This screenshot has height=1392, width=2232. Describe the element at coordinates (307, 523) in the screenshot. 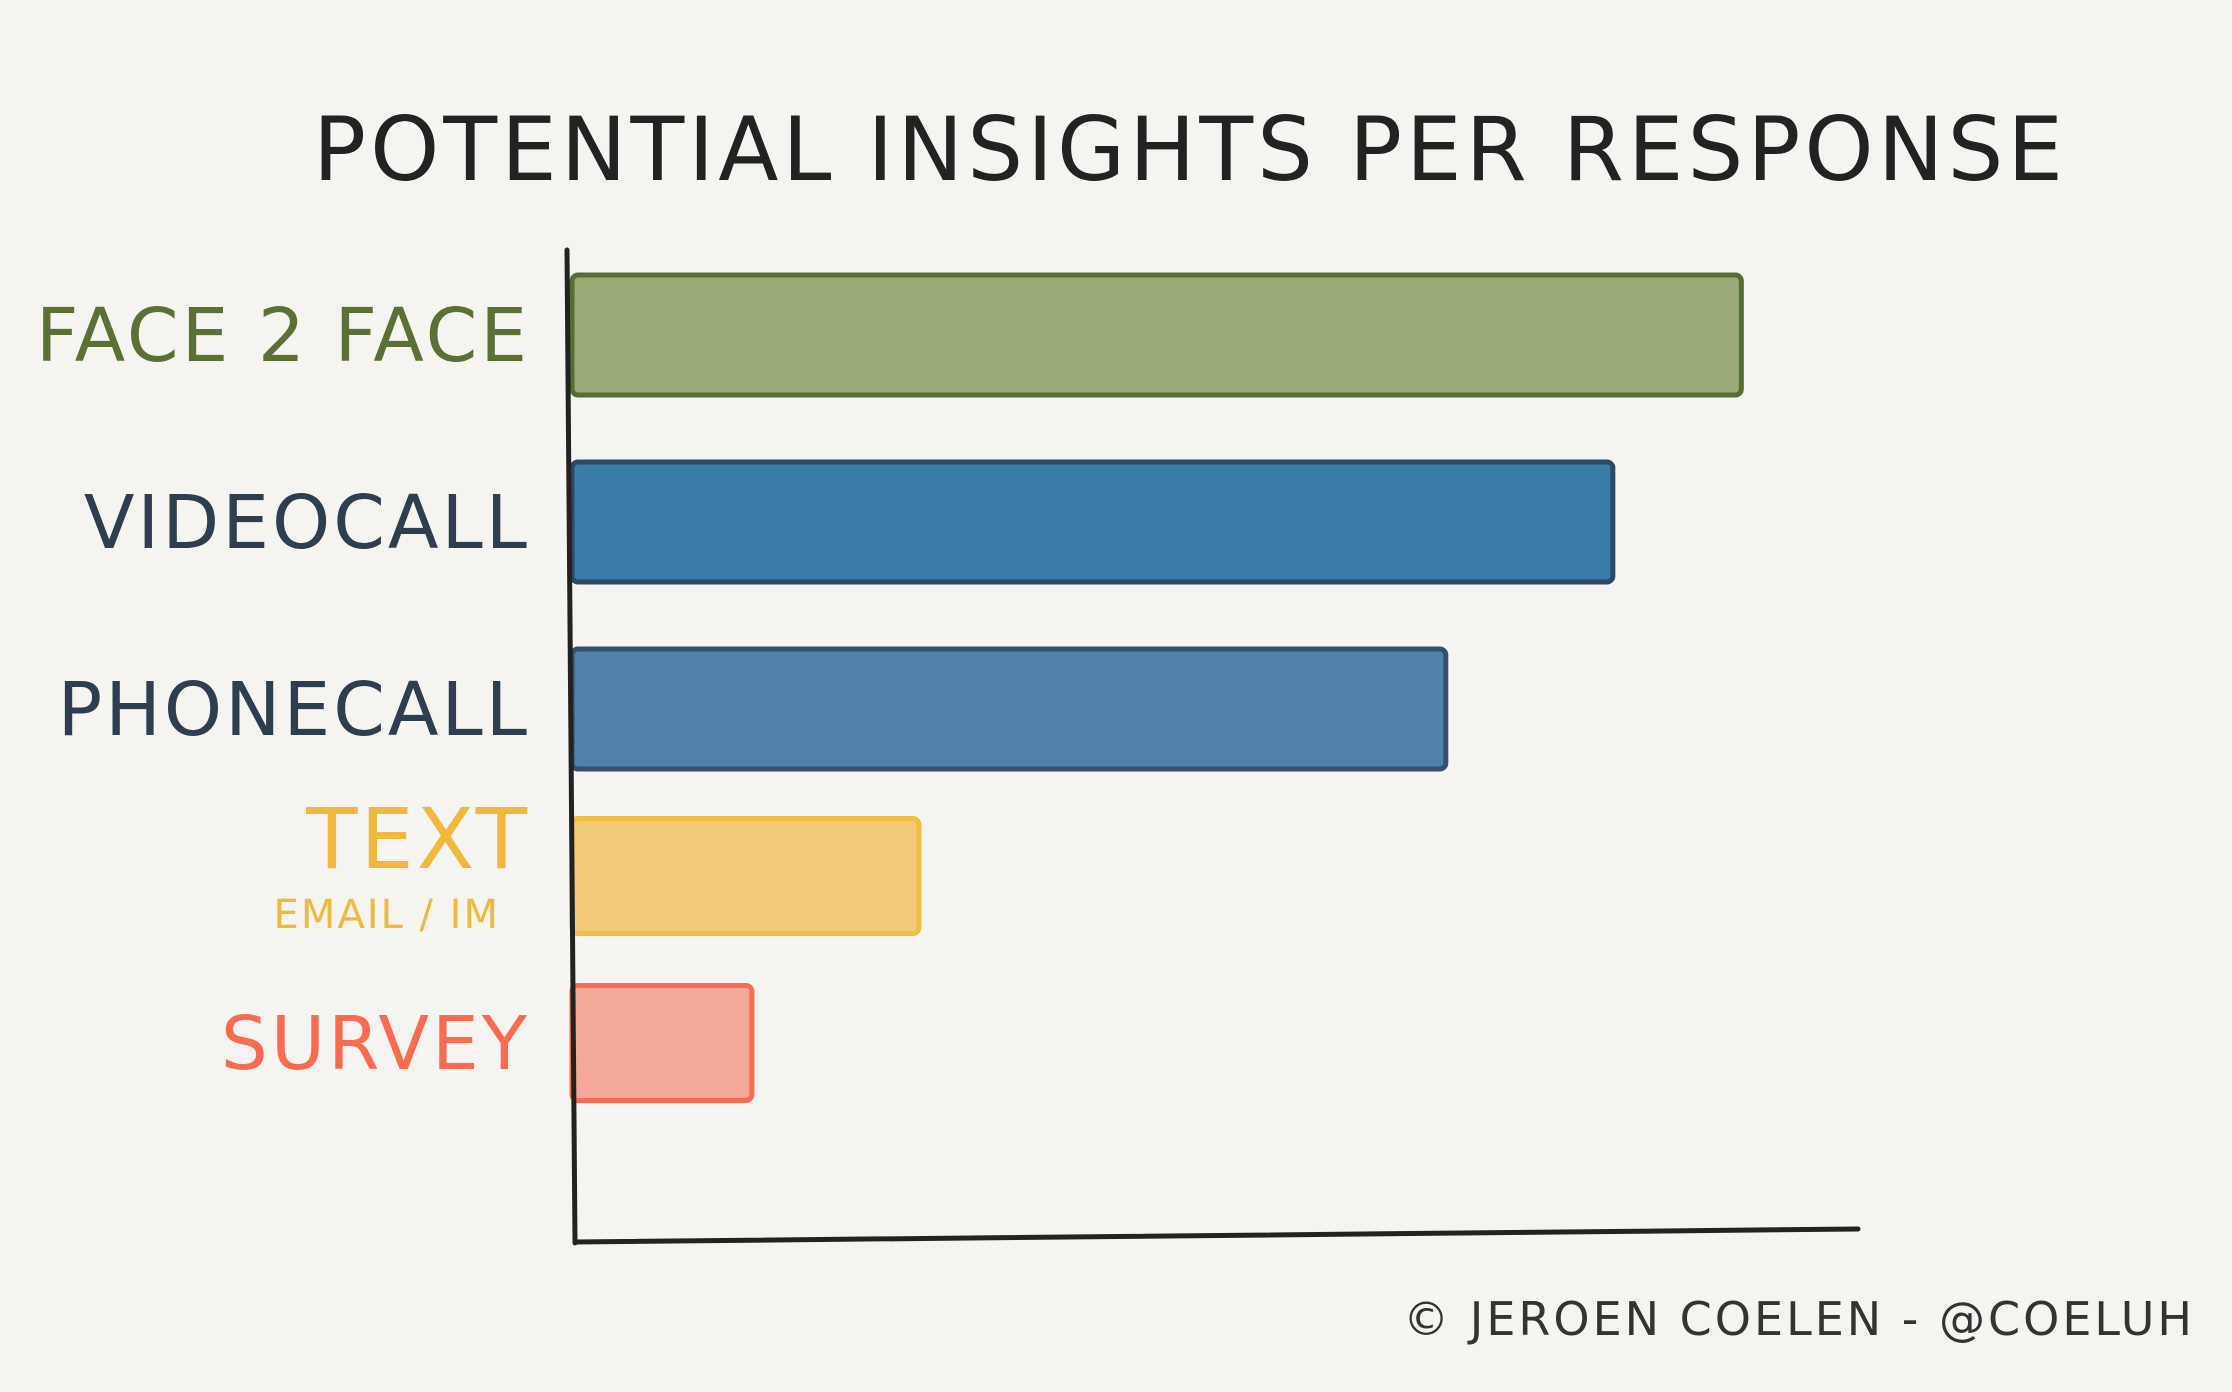

I see `category-label: VIDEOCALL` at that location.